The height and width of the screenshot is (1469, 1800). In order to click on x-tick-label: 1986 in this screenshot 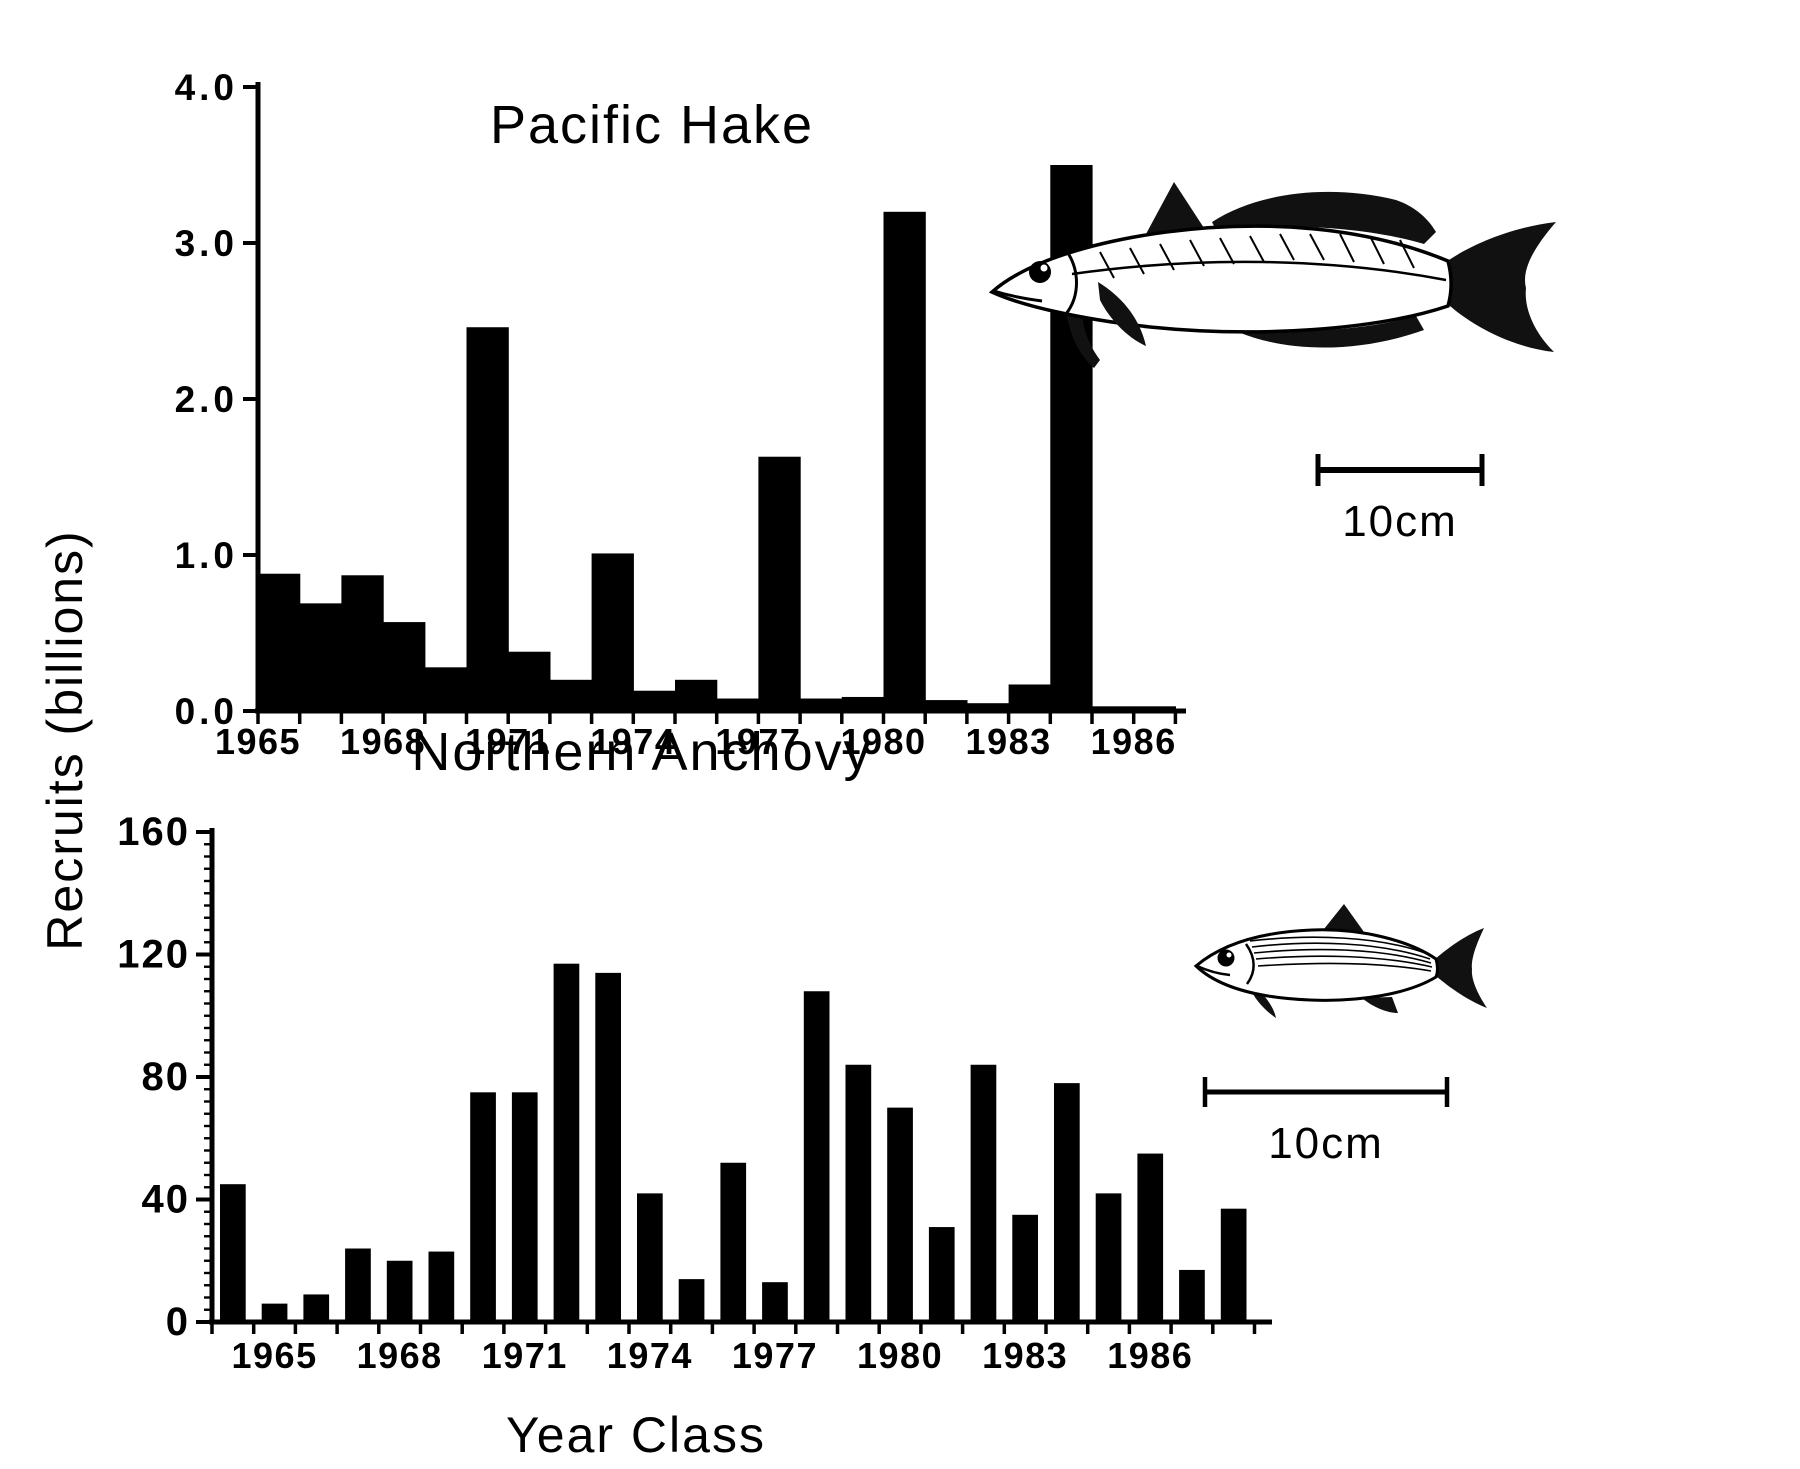, I will do `click(1150, 1355)`.